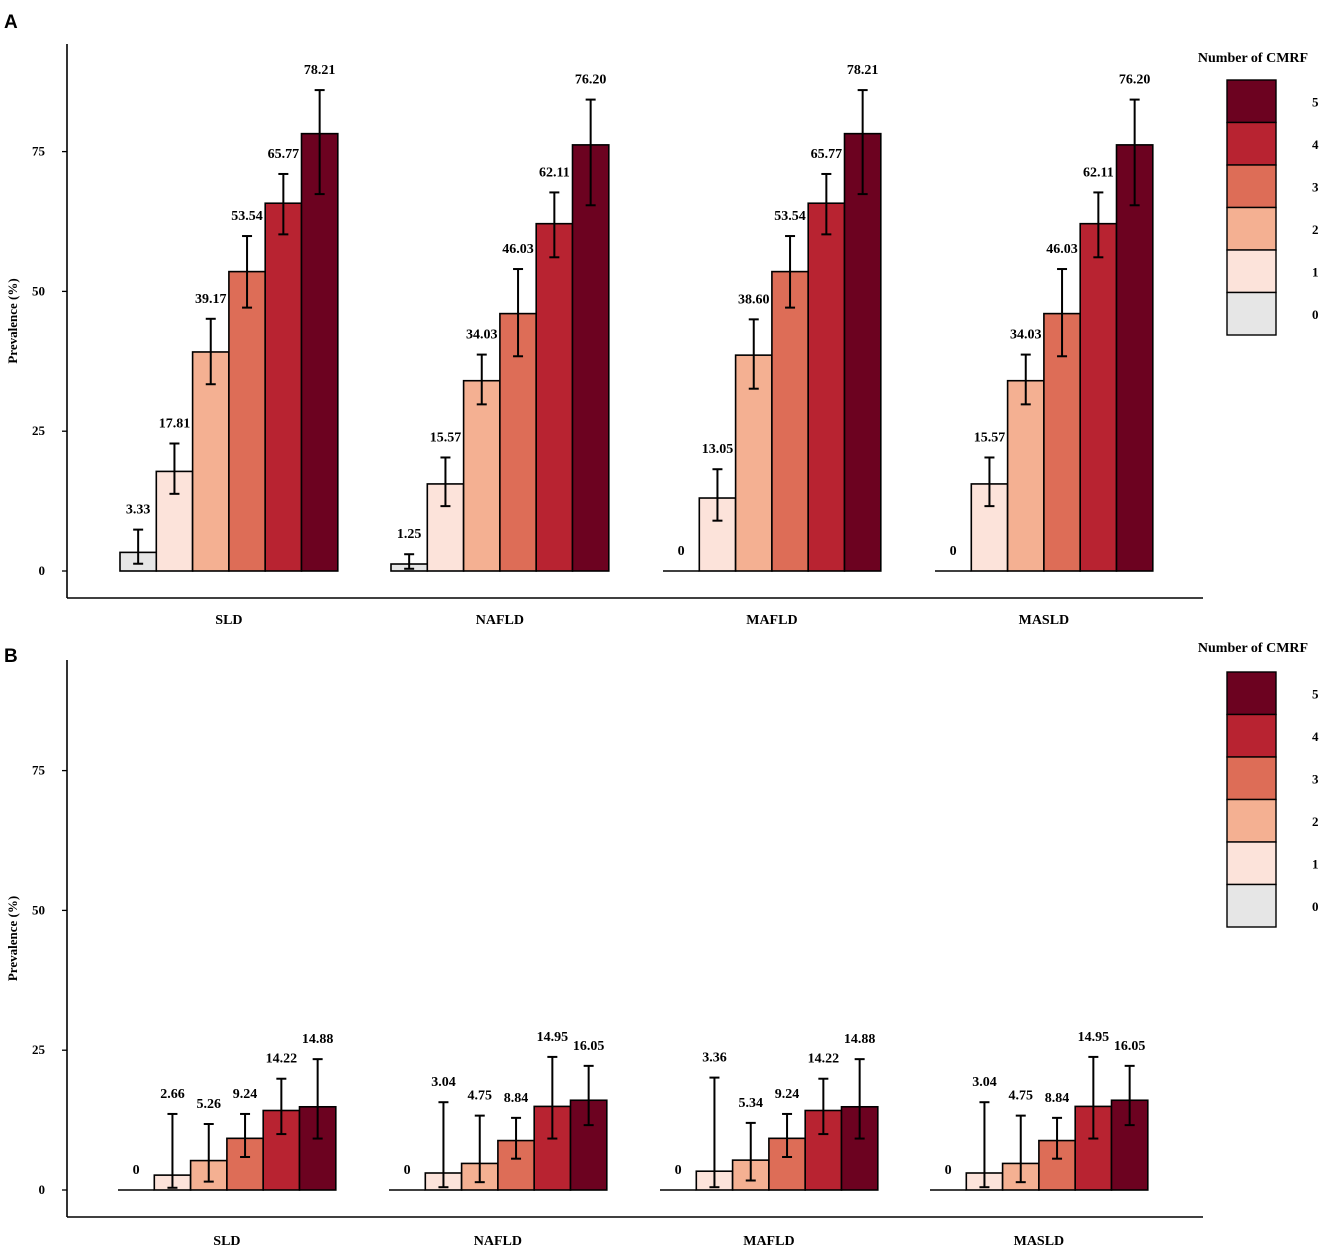  What do you see at coordinates (209, 1104) in the screenshot?
I see `data-label: 5.26` at bounding box center [209, 1104].